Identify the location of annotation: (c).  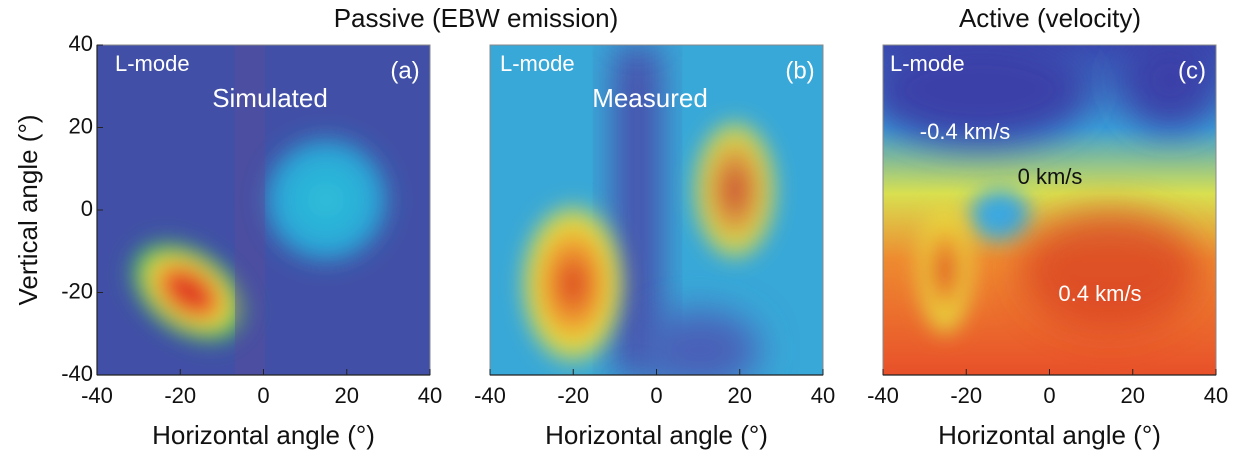
(1192, 70).